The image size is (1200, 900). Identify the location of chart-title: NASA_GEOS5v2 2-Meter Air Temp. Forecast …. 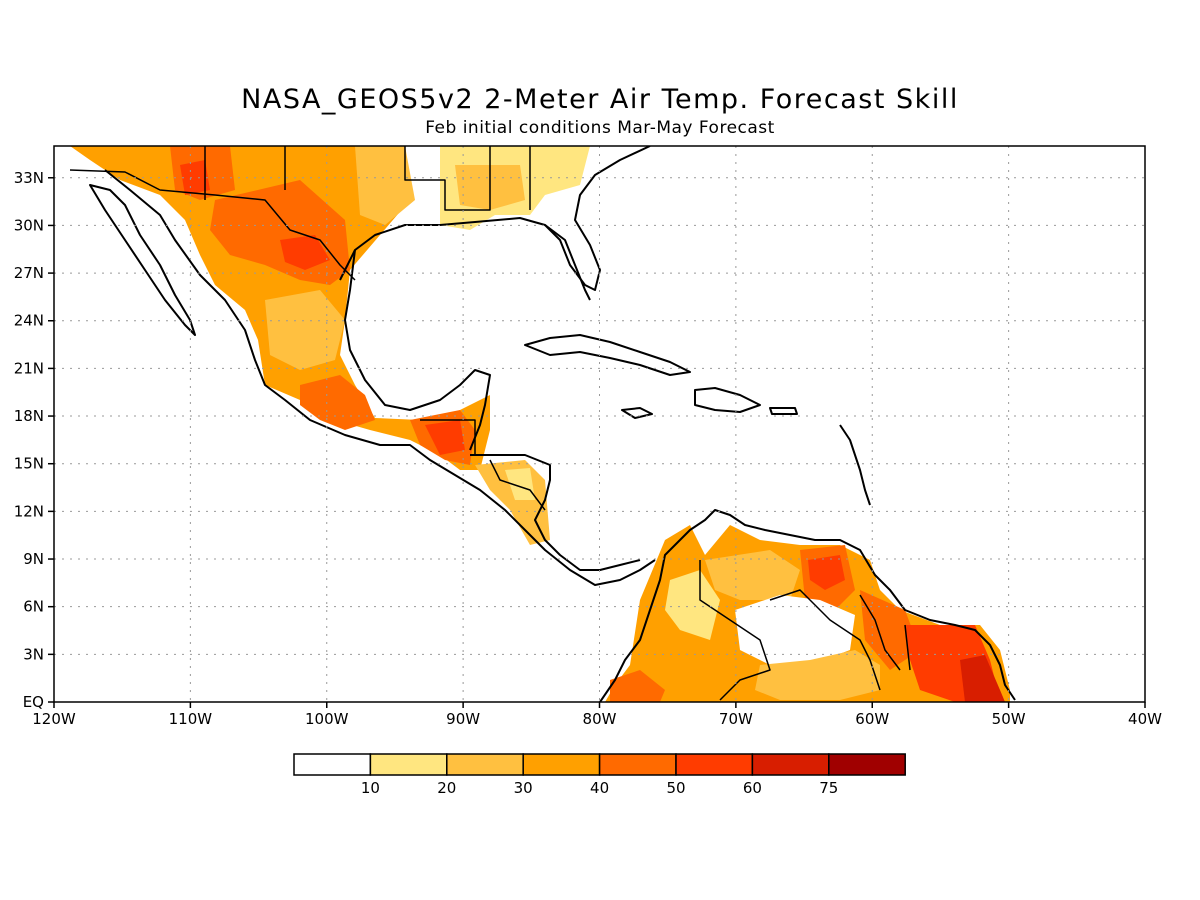
(600, 99).